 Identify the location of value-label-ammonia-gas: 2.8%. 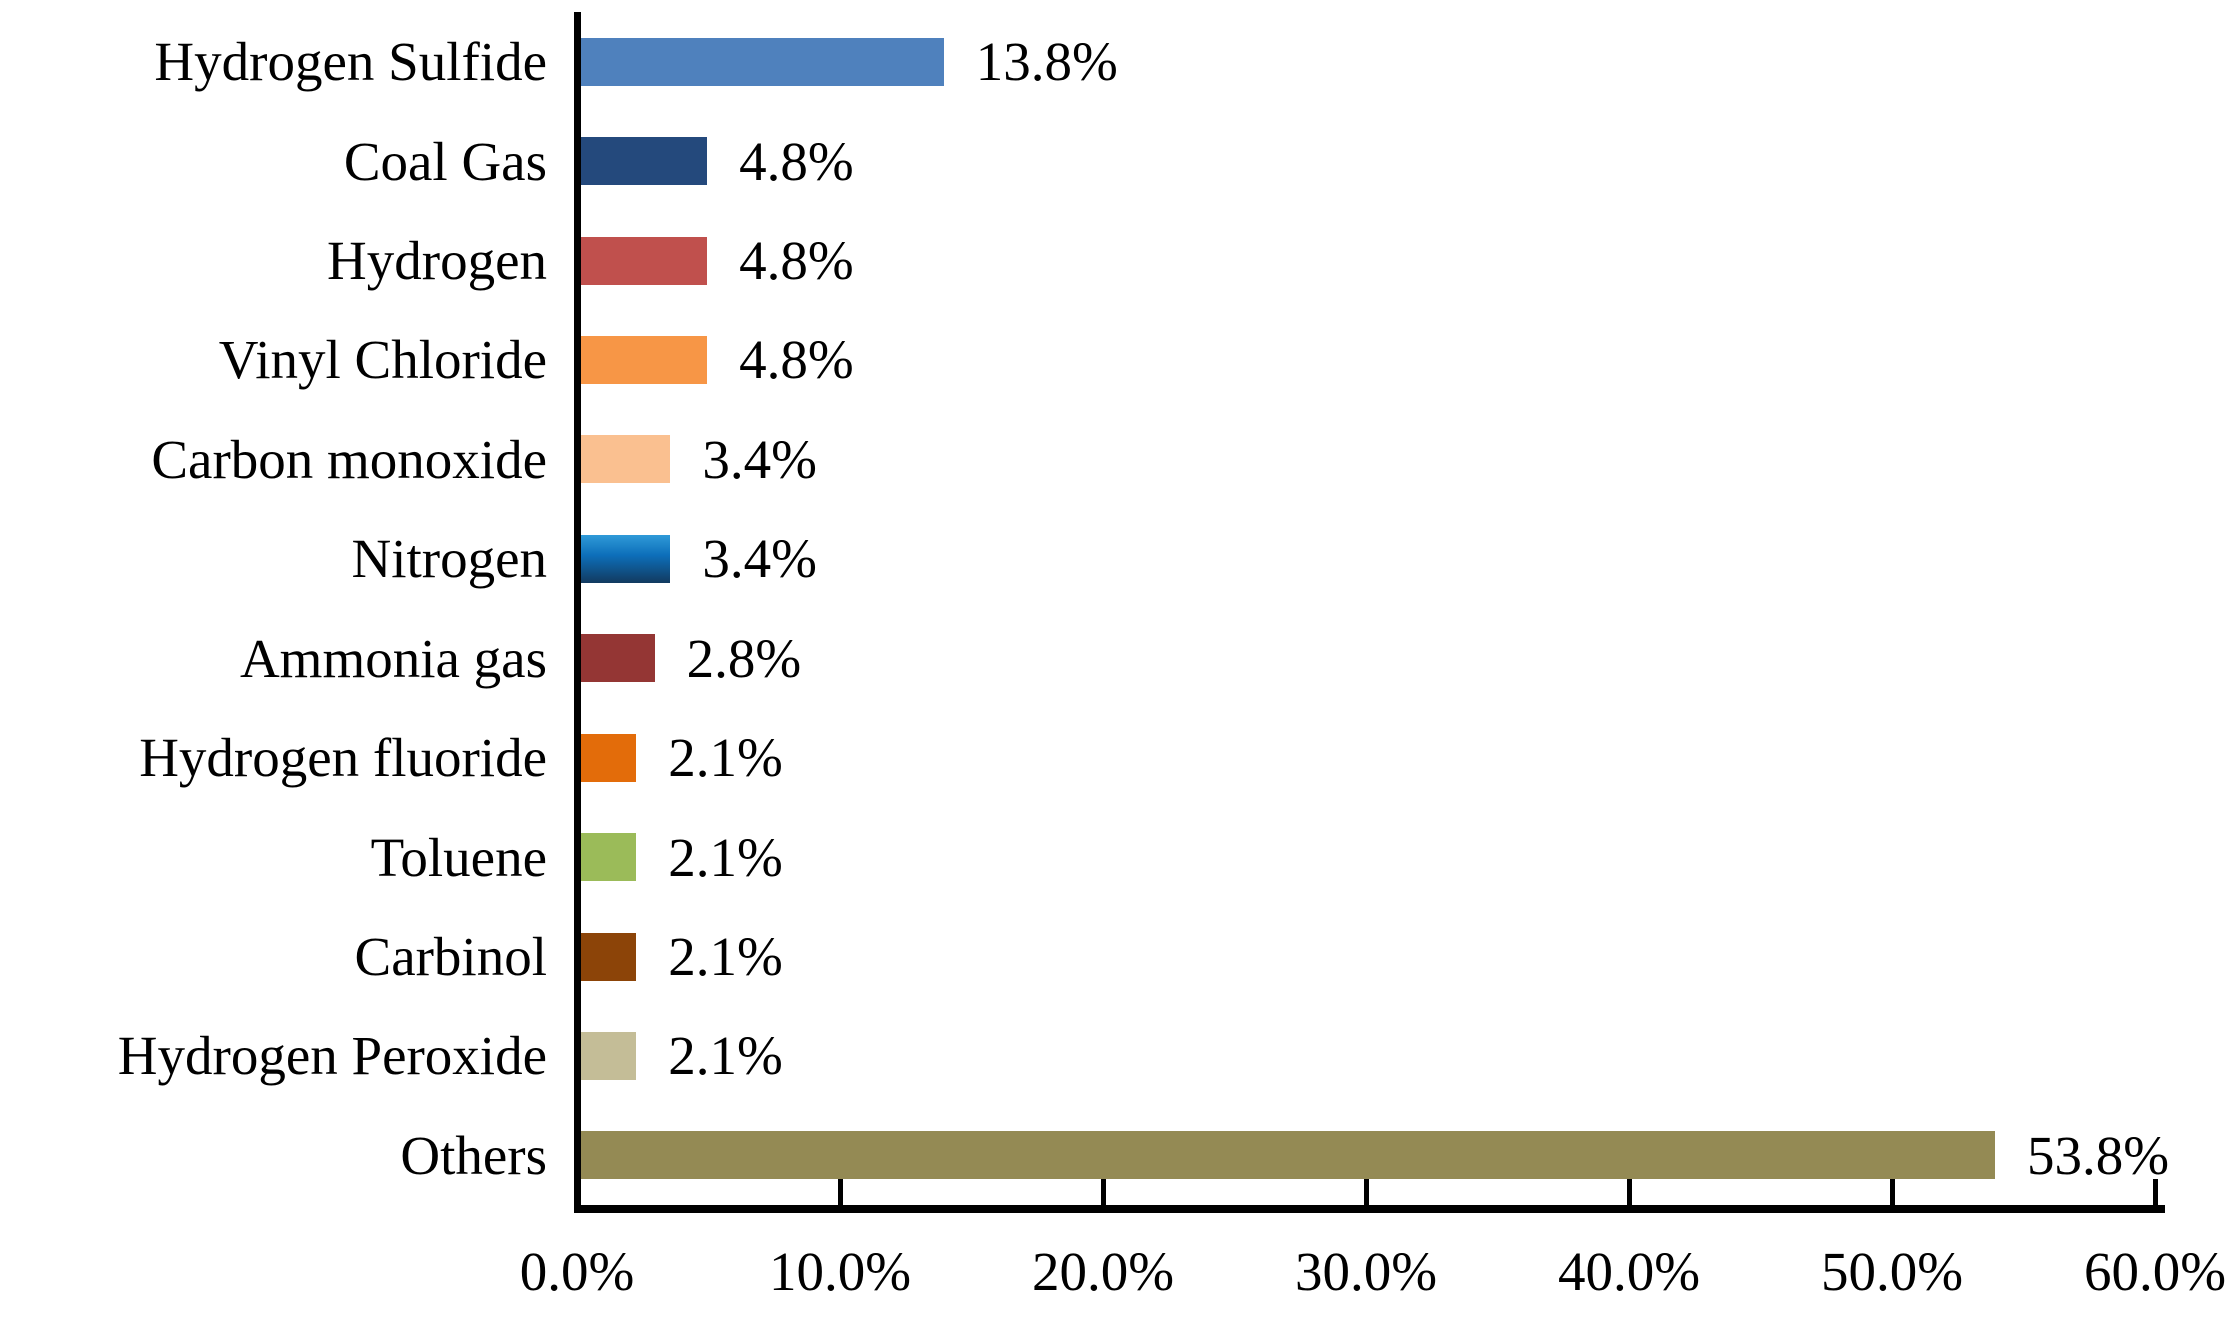
(744, 658).